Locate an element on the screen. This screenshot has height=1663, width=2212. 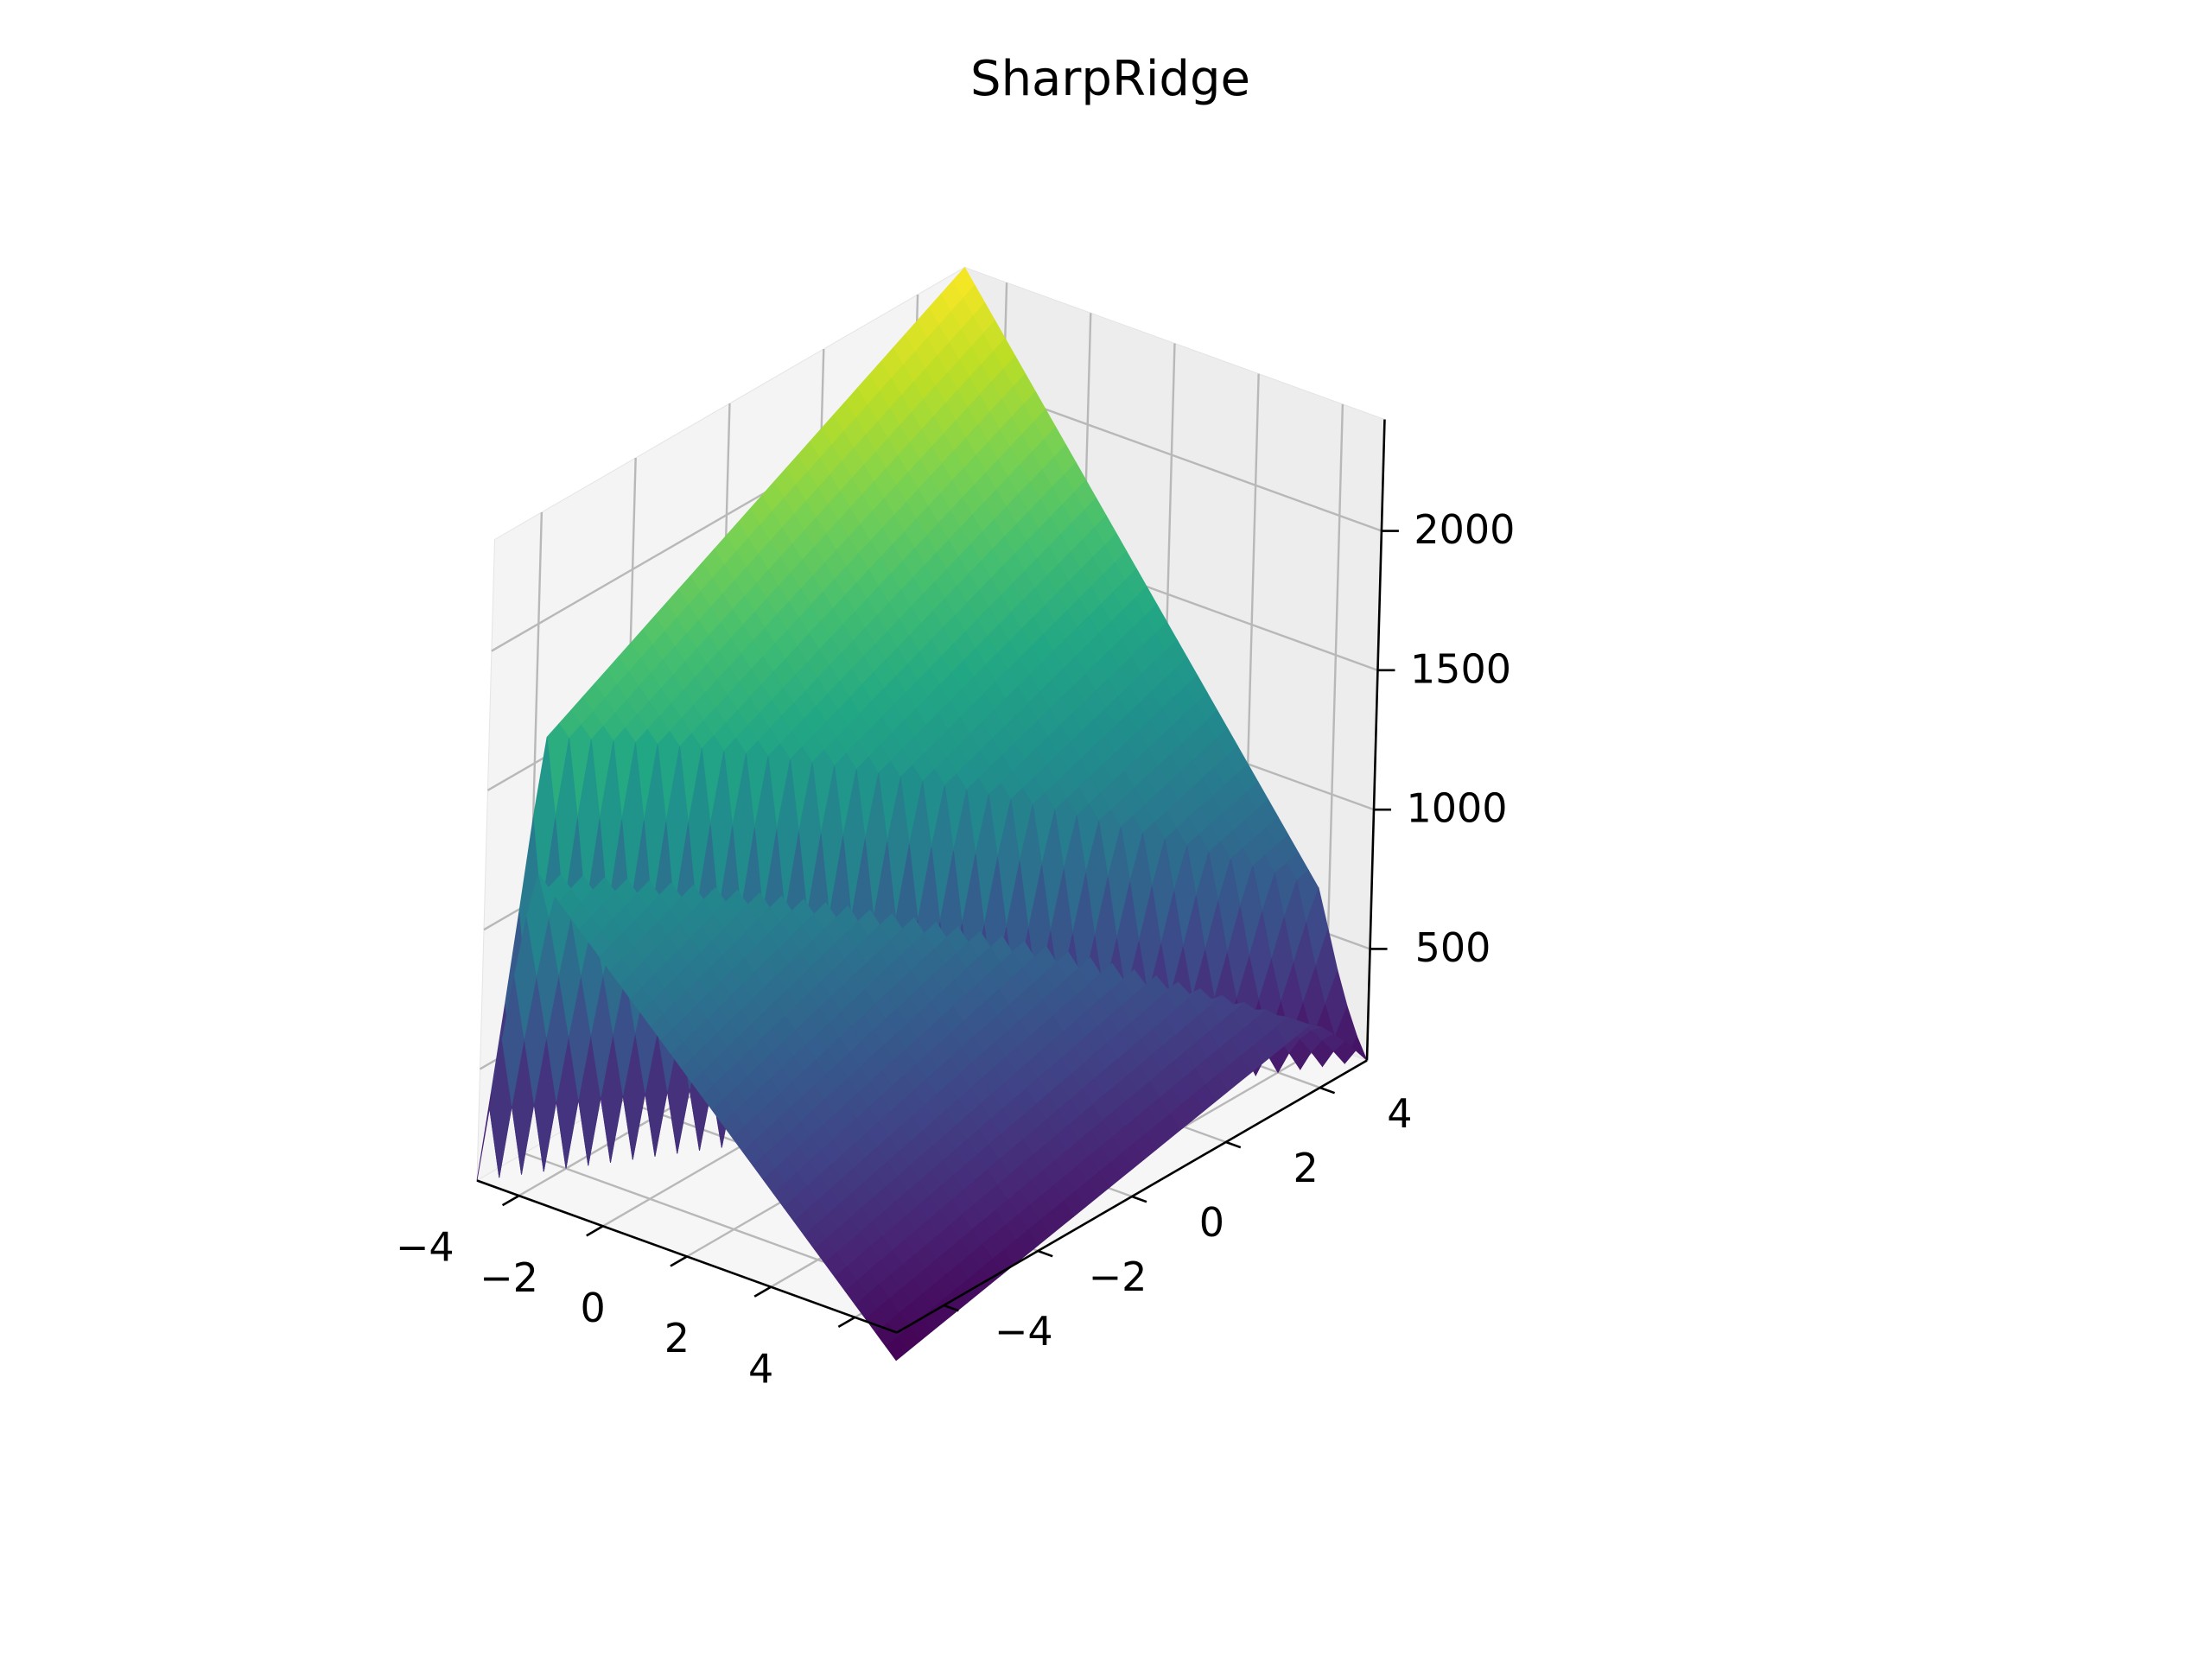
z-axis-line is located at coordinates (1375, 740).